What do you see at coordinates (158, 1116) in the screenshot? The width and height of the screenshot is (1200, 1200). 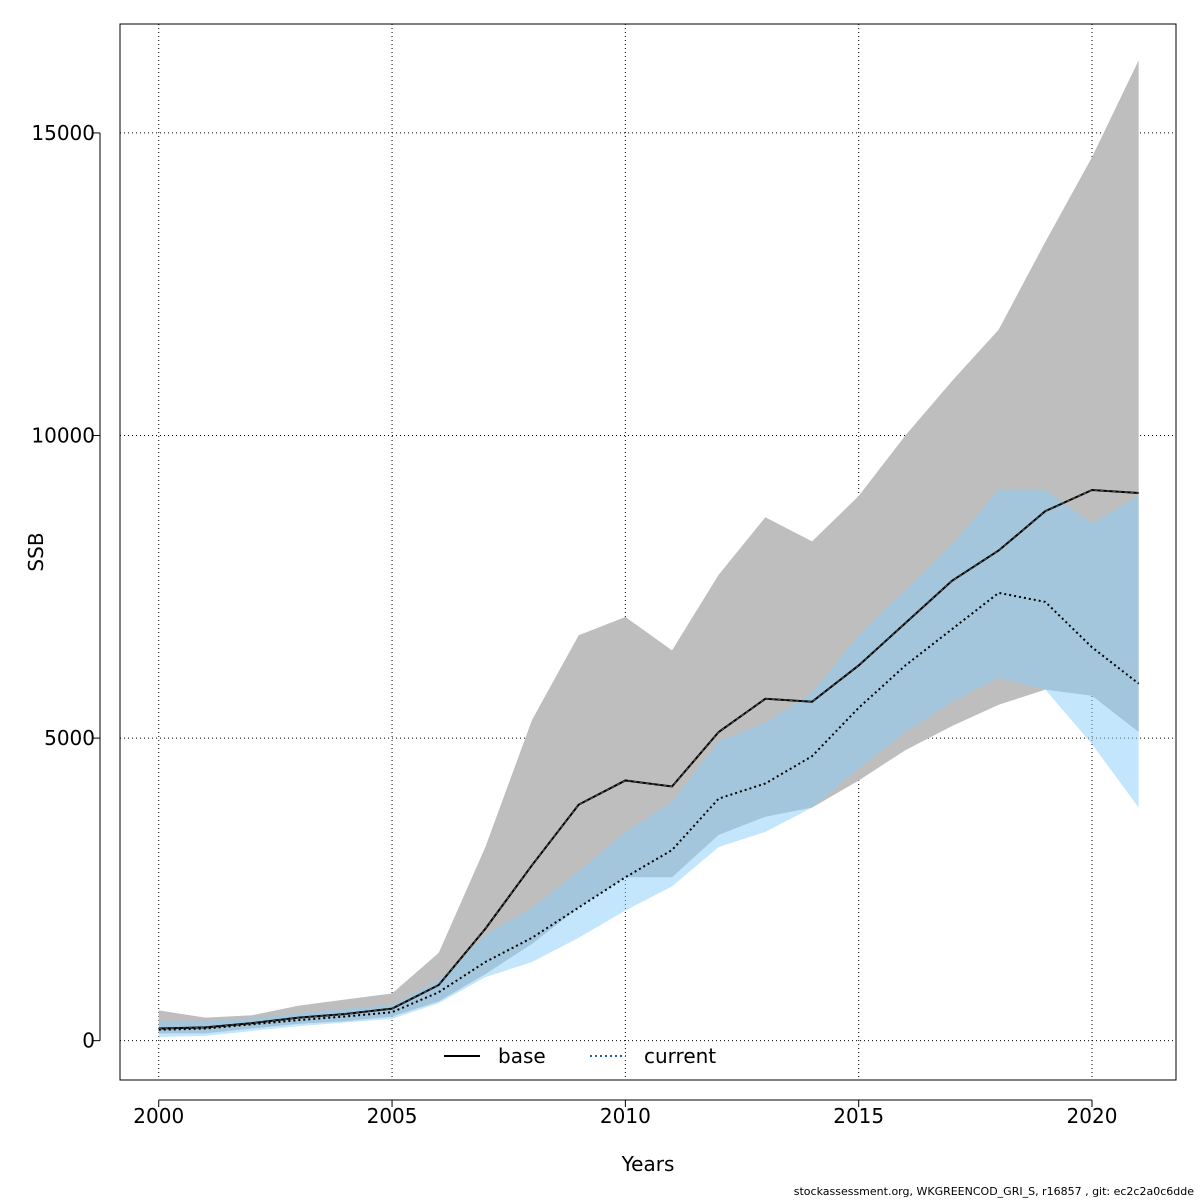 I see `x-tick-label-2000: 2000` at bounding box center [158, 1116].